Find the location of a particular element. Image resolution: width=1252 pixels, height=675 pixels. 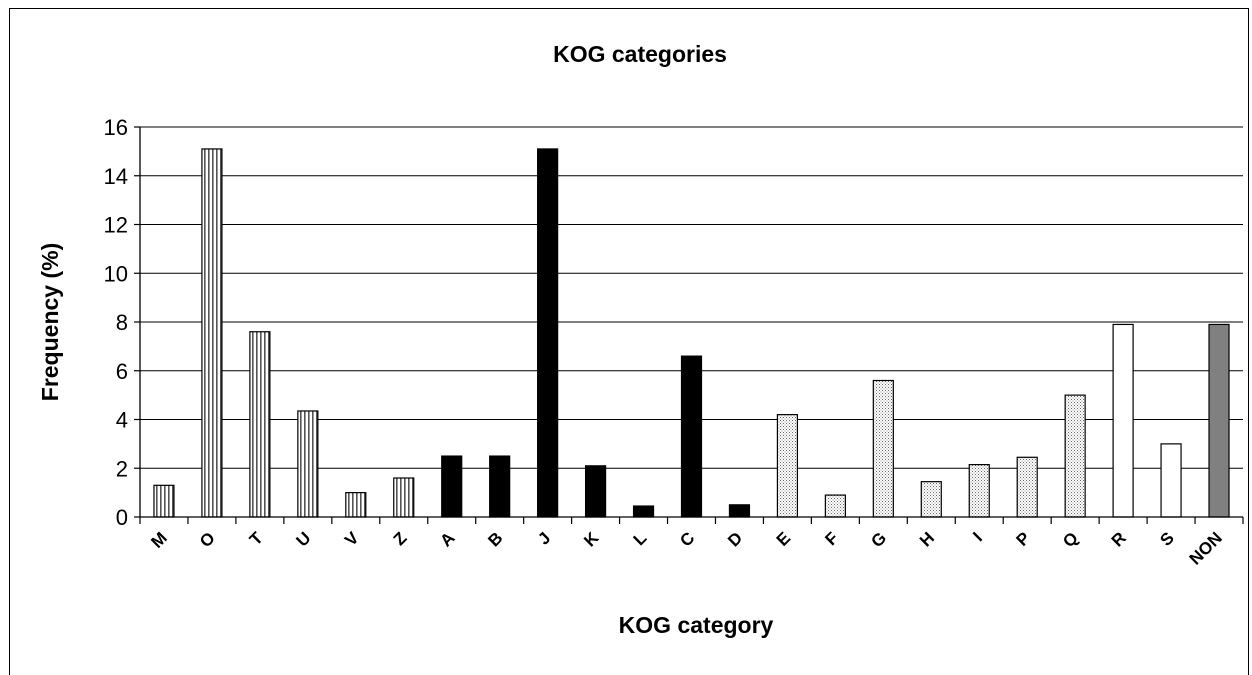

bar-f is located at coordinates (835, 506).